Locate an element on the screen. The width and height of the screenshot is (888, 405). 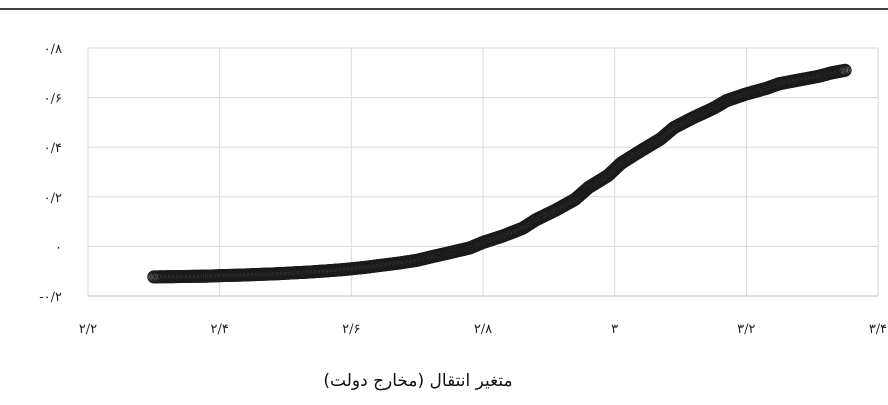
data-point is located at coordinates (845, 70).